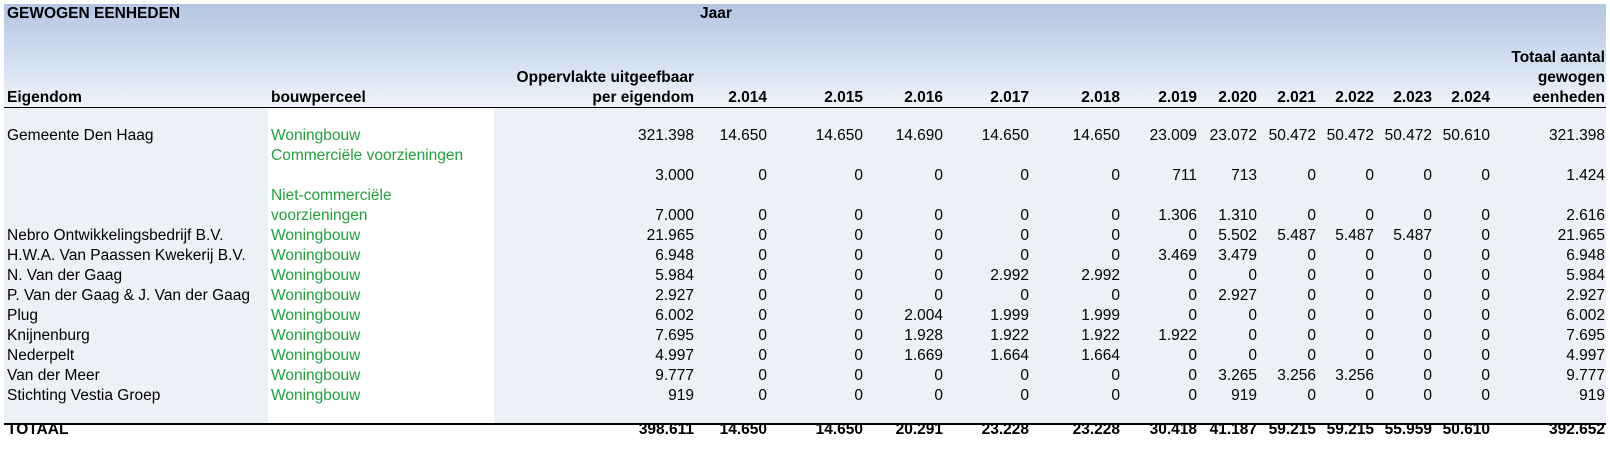 The height and width of the screenshot is (462, 1610). I want to click on total-separator-line, so click(805, 424).